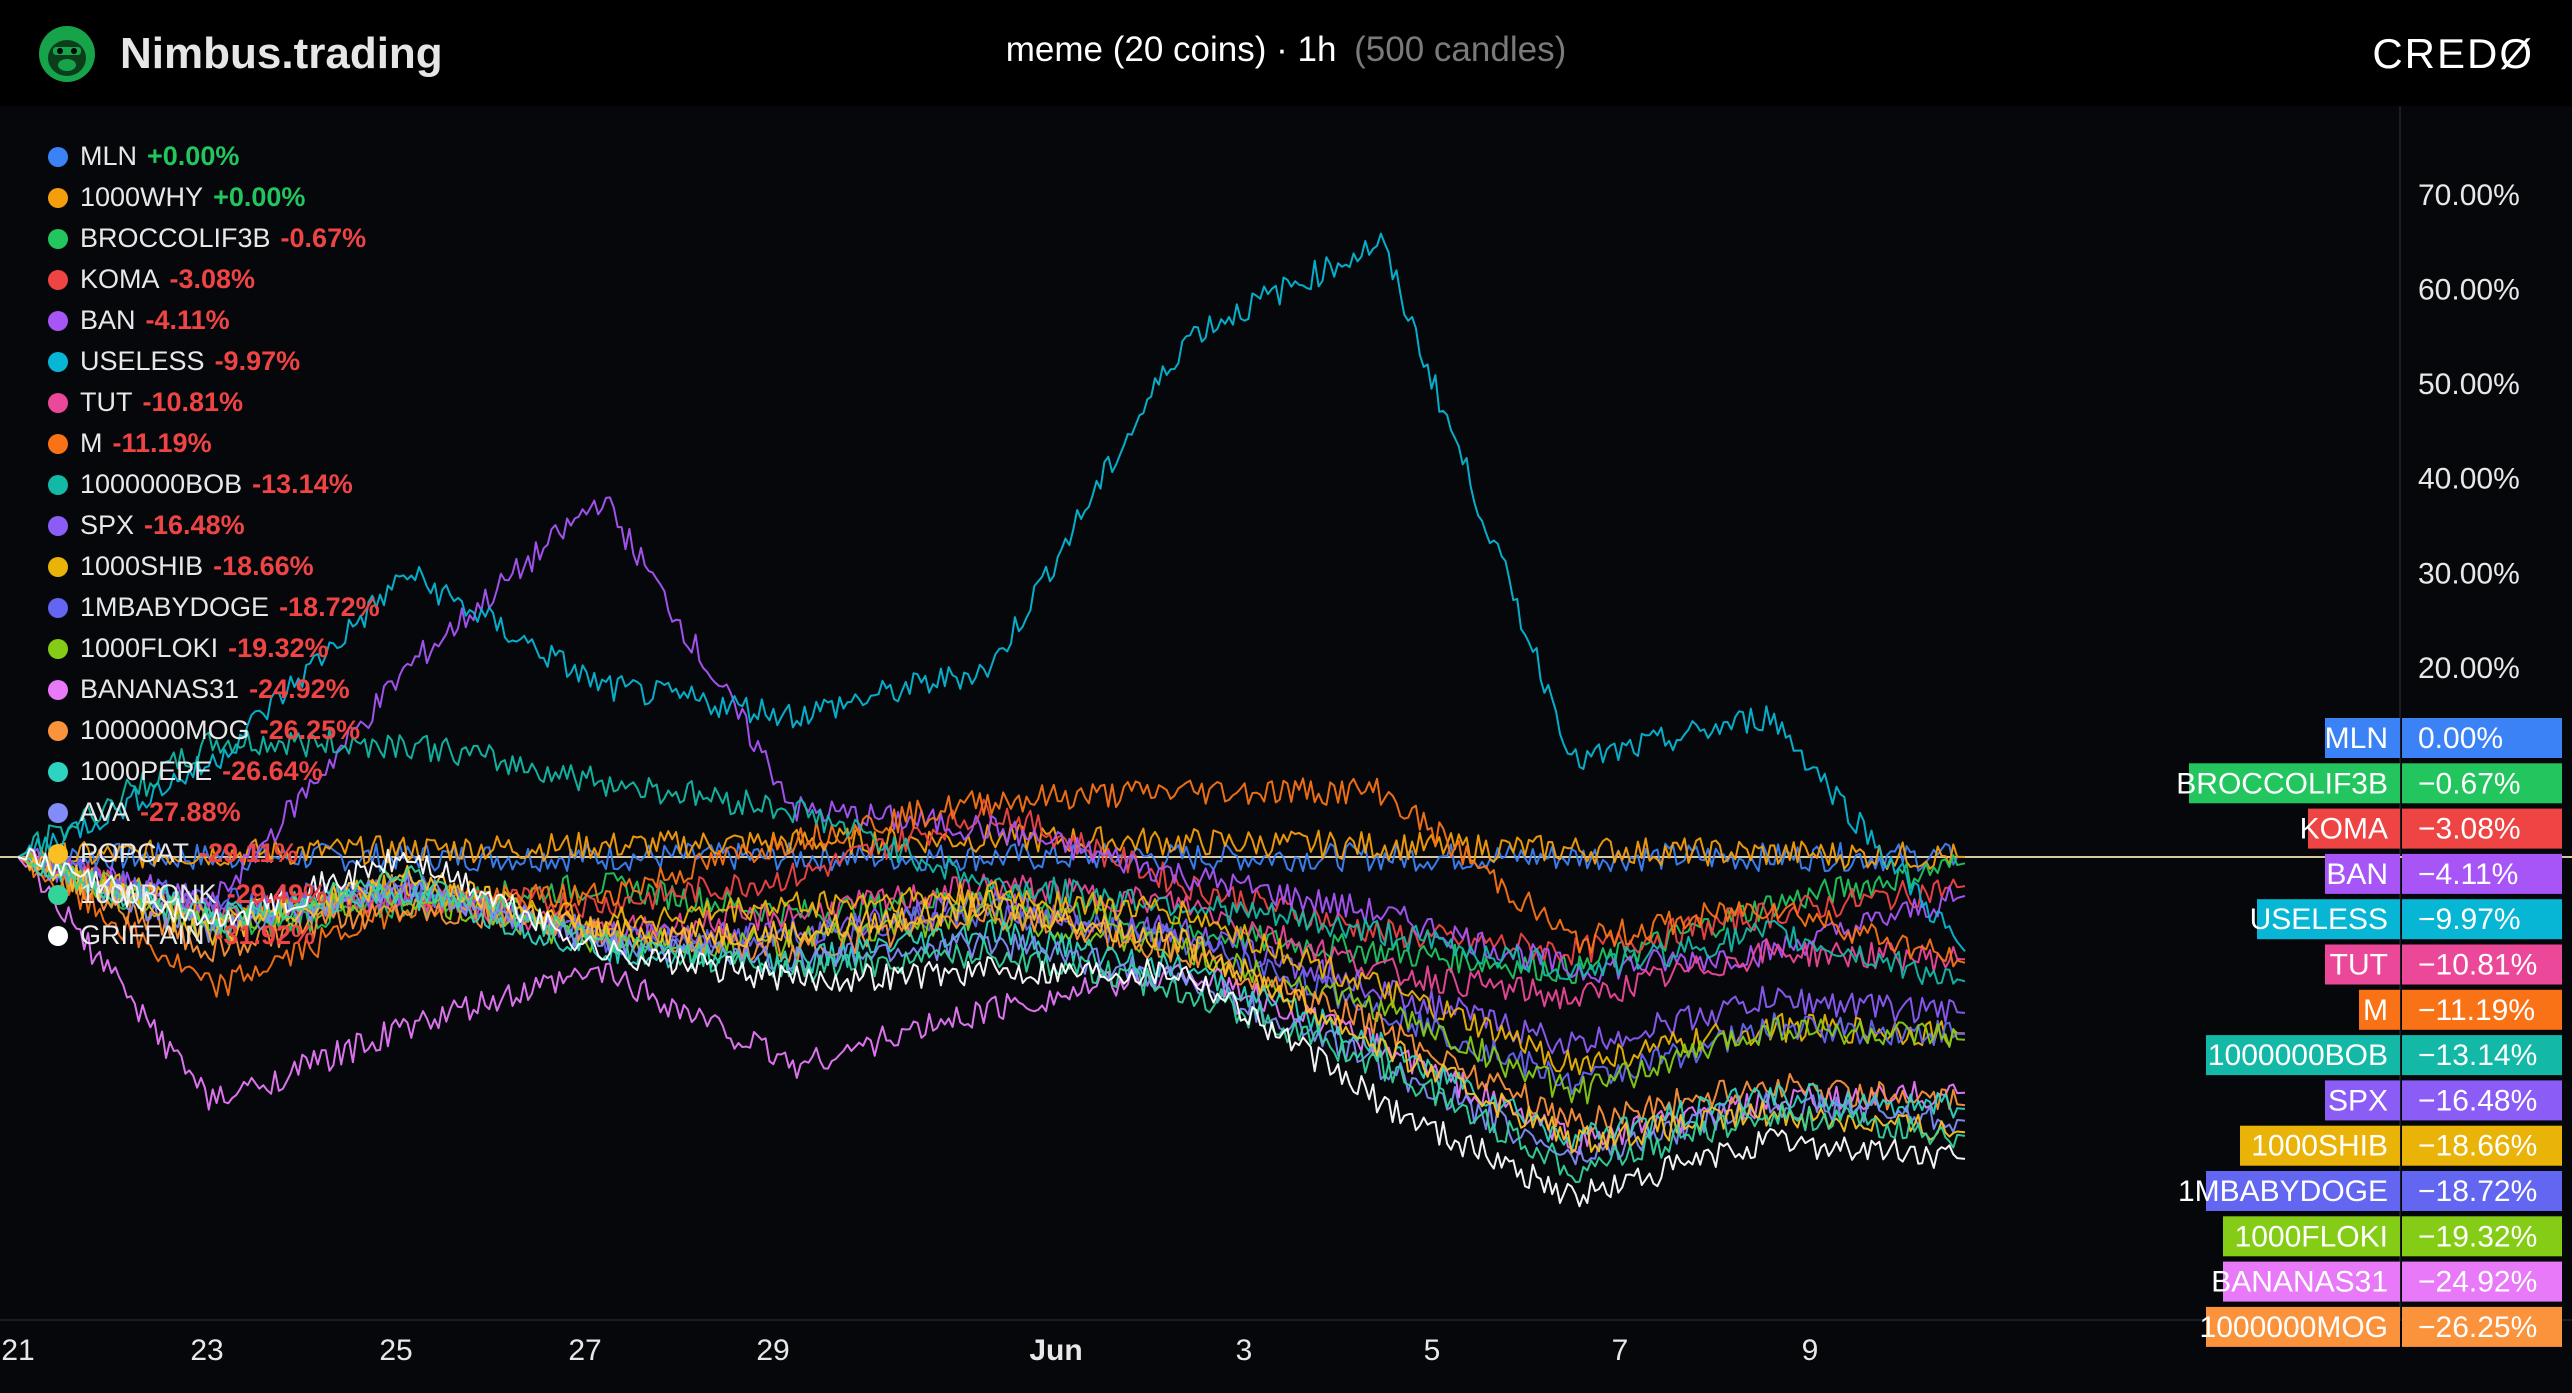  What do you see at coordinates (1460, 49) in the screenshot?
I see `title-sub: (500 candles)` at bounding box center [1460, 49].